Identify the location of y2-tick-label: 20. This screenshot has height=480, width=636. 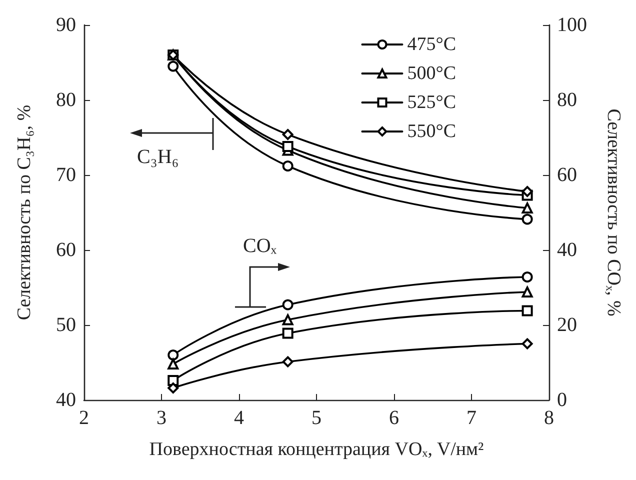
(567, 325).